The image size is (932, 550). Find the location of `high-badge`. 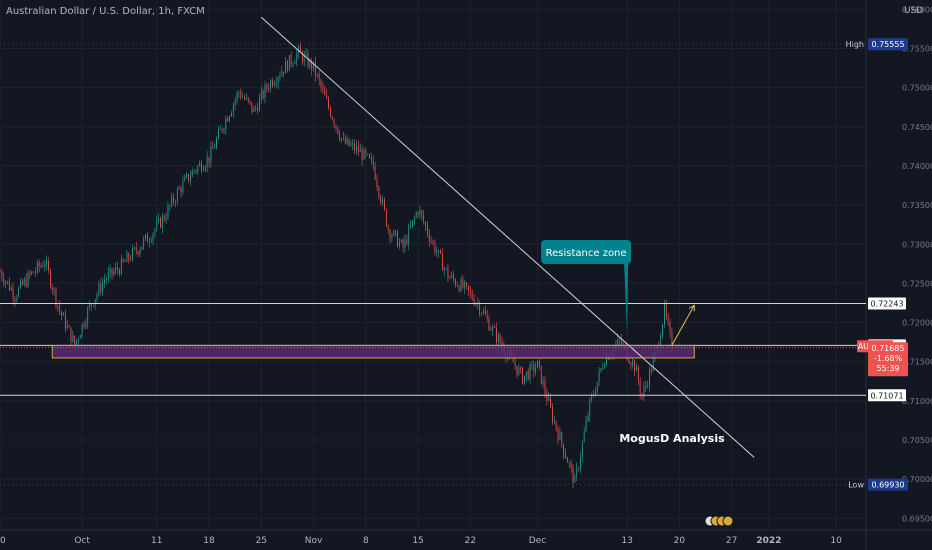

high-badge is located at coordinates (888, 44).